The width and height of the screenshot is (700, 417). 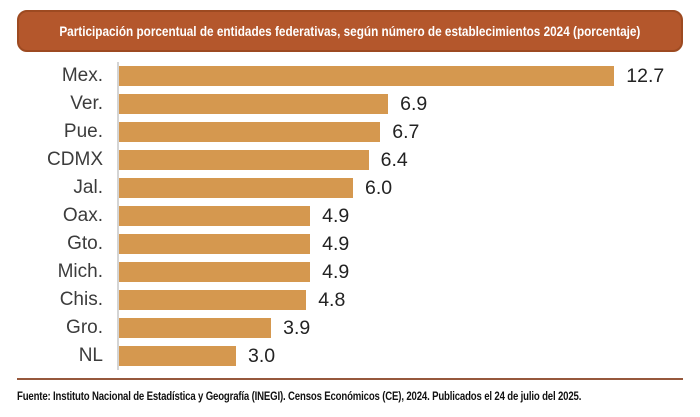 What do you see at coordinates (75, 159) in the screenshot?
I see `category-label: CDMX` at bounding box center [75, 159].